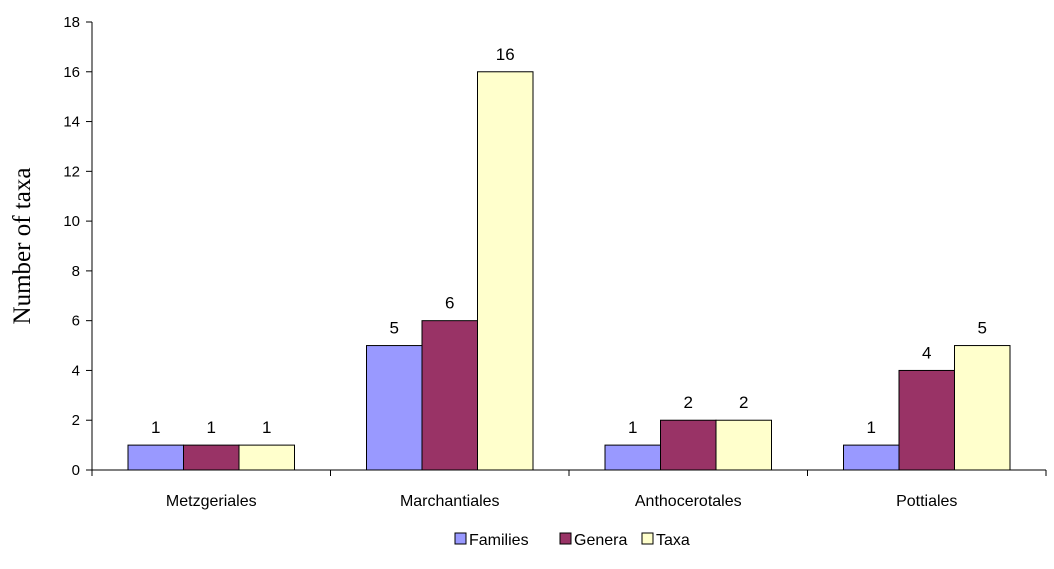 This screenshot has height=569, width=1054. What do you see at coordinates (673, 540) in the screenshot?
I see `legend-label: Taxa` at bounding box center [673, 540].